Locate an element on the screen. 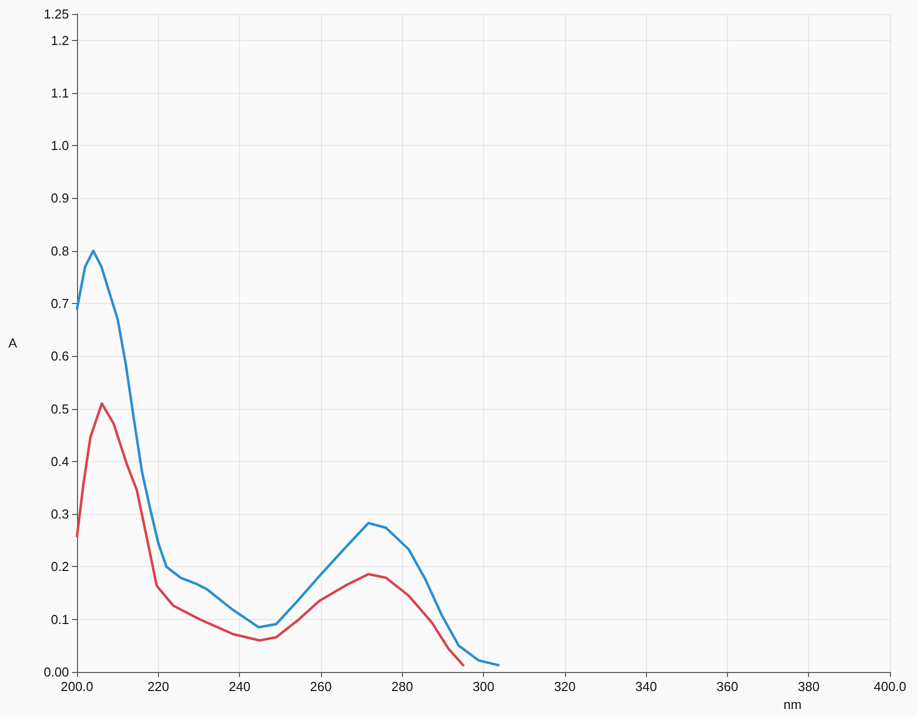 This screenshot has height=717, width=917. y-tick-label: 1.2 is located at coordinates (59, 40).